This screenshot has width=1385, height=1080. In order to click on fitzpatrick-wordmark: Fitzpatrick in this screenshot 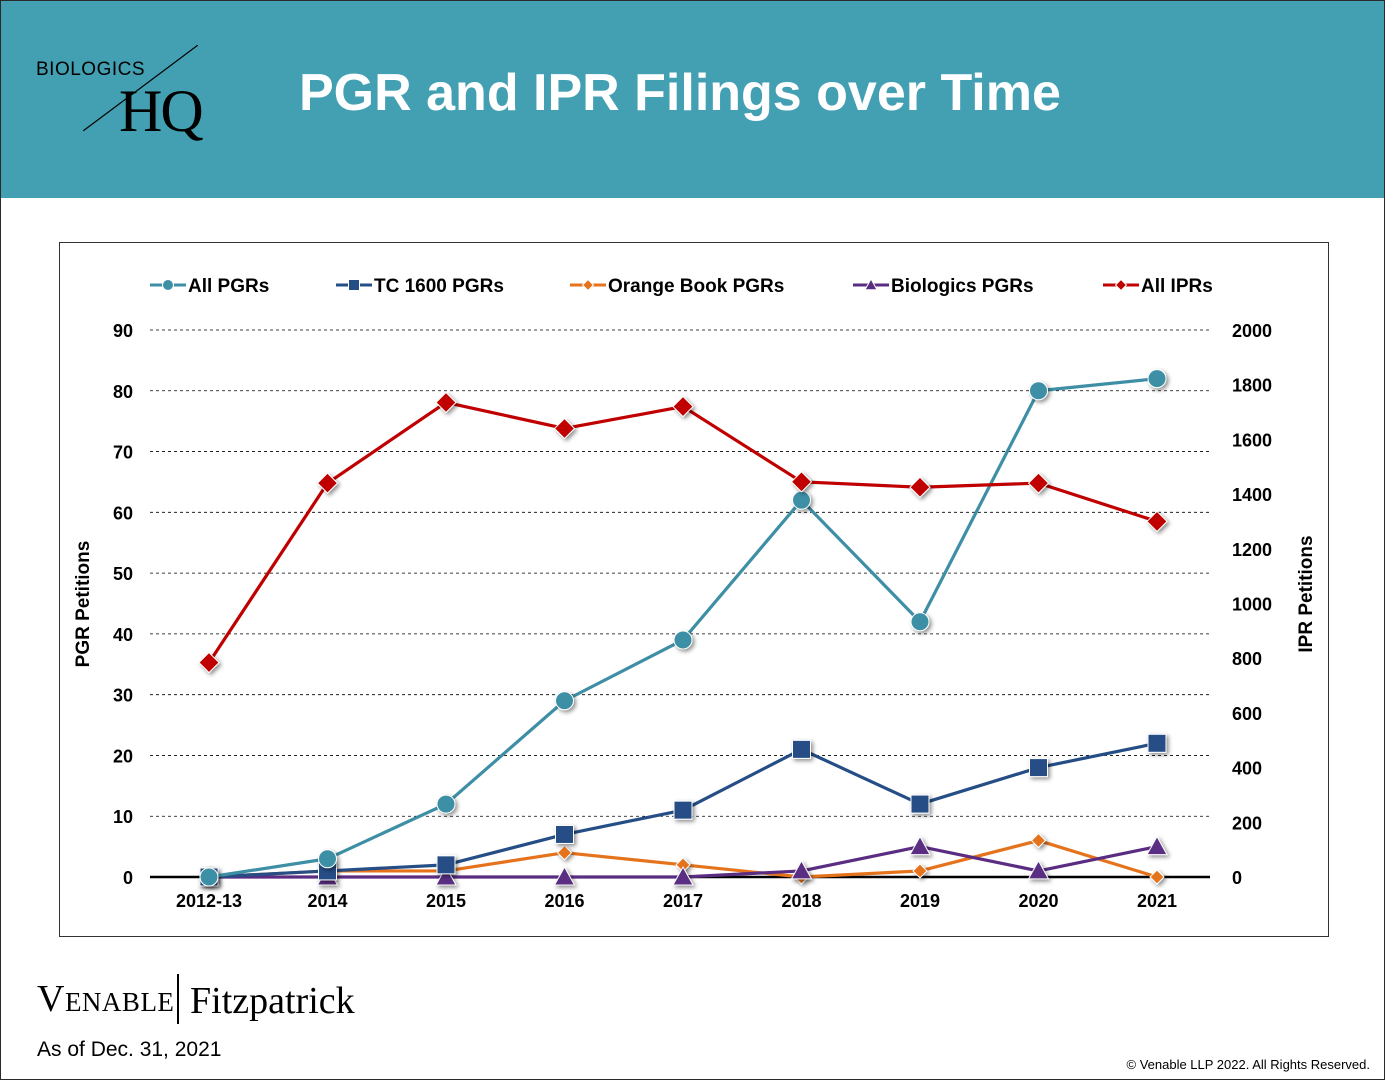, I will do `click(272, 1001)`.